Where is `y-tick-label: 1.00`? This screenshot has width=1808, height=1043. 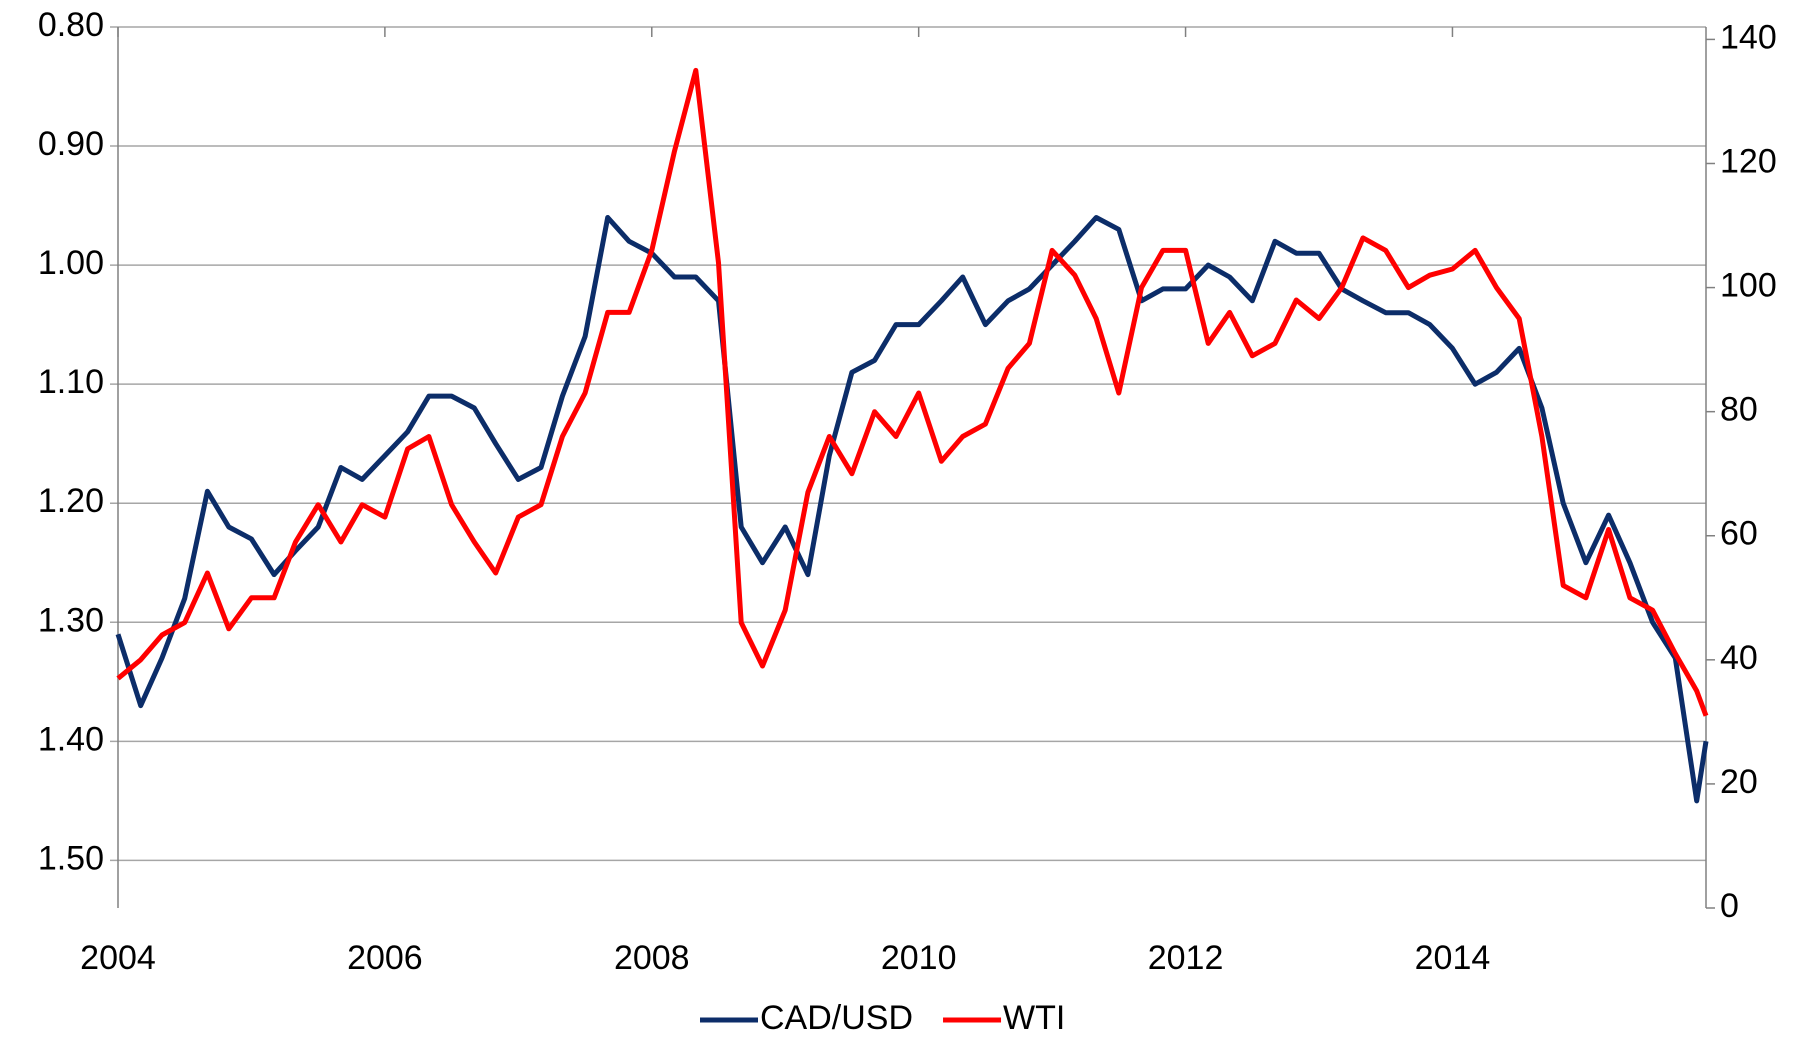 y-tick-label: 1.00 is located at coordinates (71, 263).